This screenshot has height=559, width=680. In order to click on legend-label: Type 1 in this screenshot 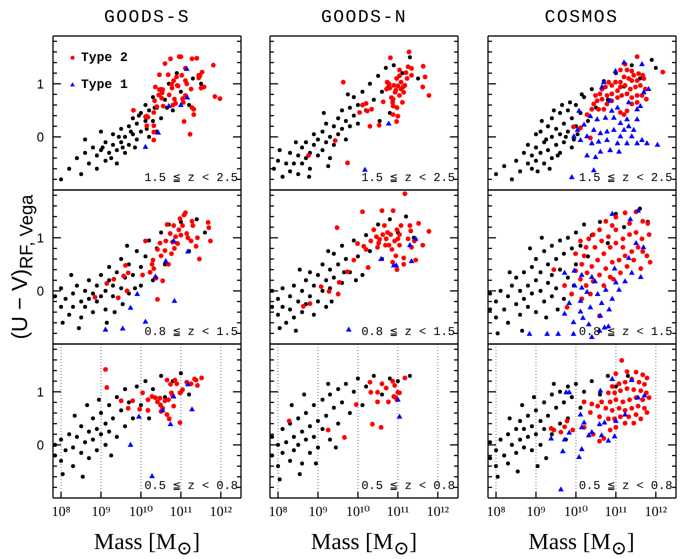, I will do `click(104, 84)`.